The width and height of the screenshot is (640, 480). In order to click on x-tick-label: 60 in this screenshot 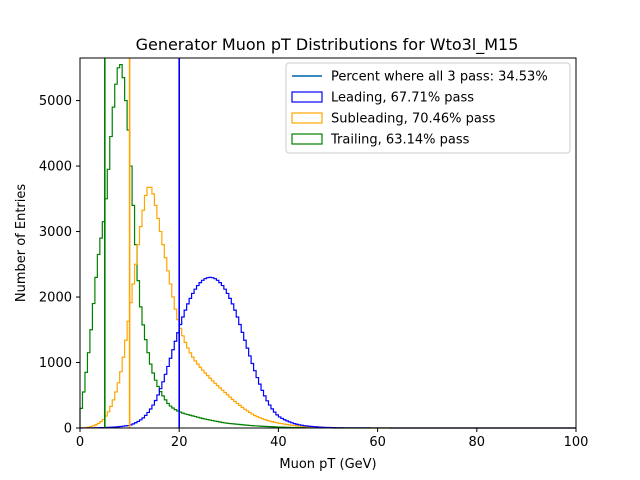, I will do `click(377, 442)`.